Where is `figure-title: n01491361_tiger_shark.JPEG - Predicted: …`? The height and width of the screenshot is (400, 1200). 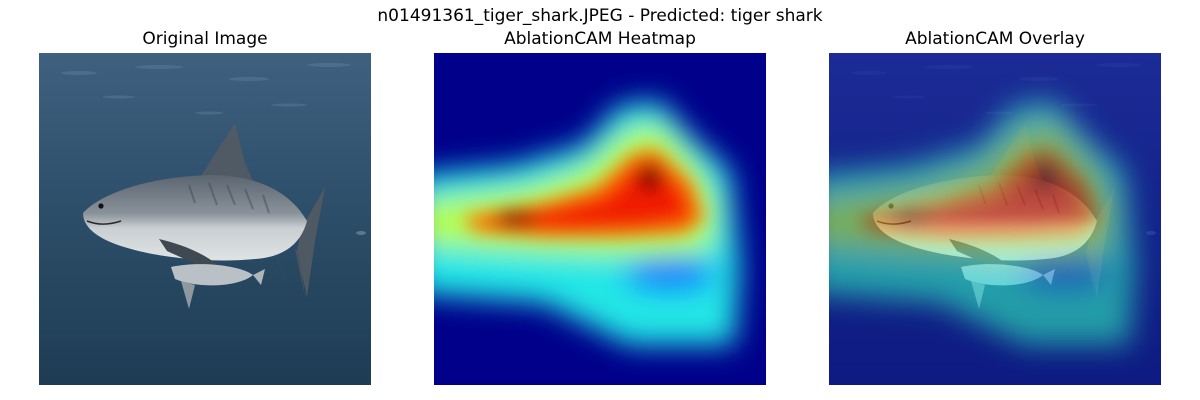 figure-title: n01491361_tiger_shark.JPEG - Predicted: … is located at coordinates (600, 16).